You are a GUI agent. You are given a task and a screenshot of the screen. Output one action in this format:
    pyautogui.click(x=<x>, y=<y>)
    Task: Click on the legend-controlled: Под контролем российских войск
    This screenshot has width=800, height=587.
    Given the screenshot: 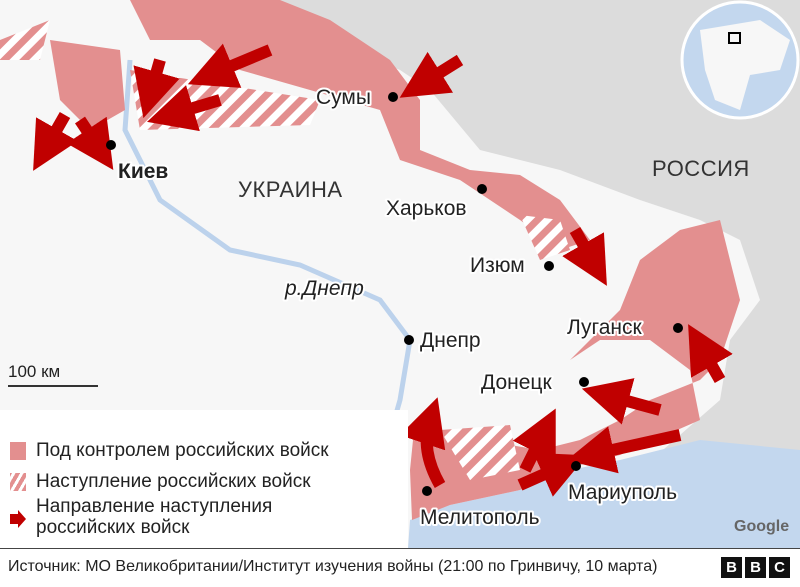 What is the action you would take?
    pyautogui.click(x=169, y=450)
    